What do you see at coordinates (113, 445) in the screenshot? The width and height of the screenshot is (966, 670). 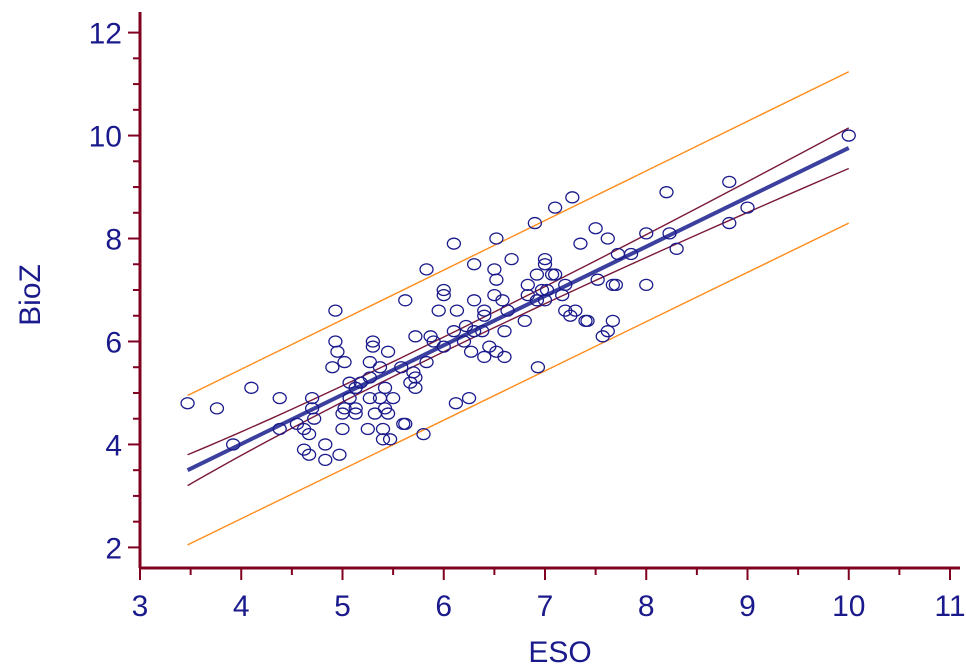 I see `y-tick-label: 4` at bounding box center [113, 445].